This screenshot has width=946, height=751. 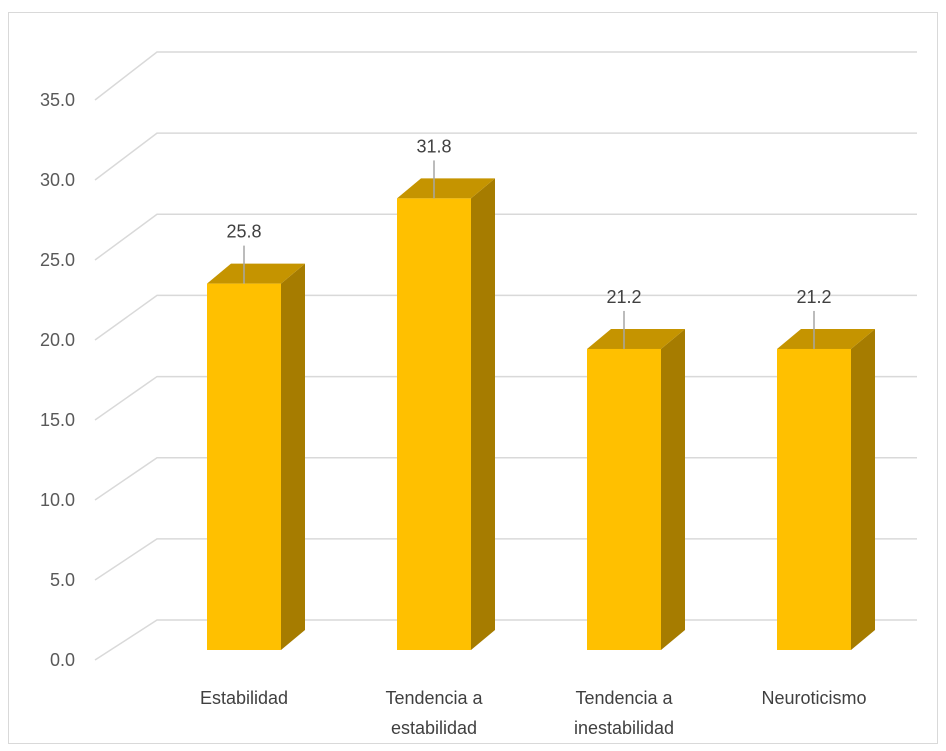 I want to click on y-tick-label: 5.0, so click(x=62, y=580).